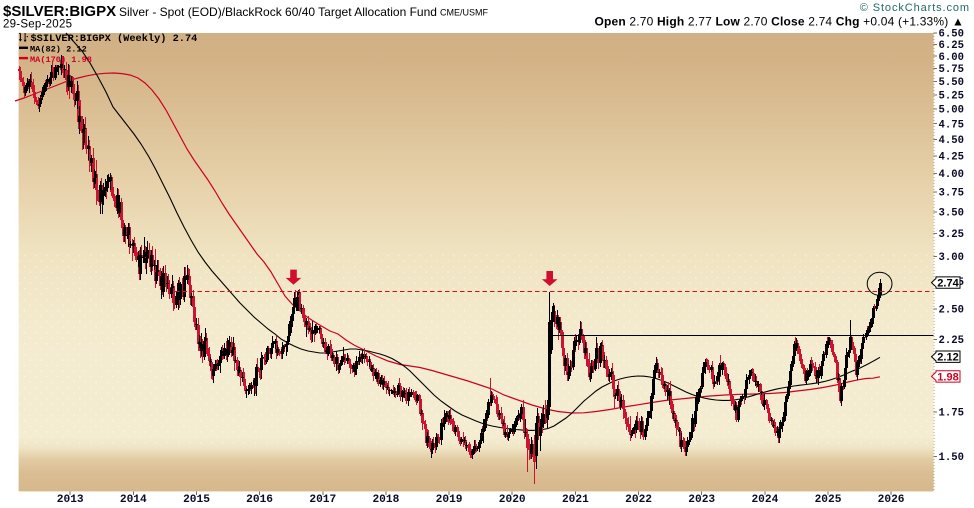 The width and height of the screenshot is (974, 508). I want to click on svg-text: 3.25, so click(951, 235).